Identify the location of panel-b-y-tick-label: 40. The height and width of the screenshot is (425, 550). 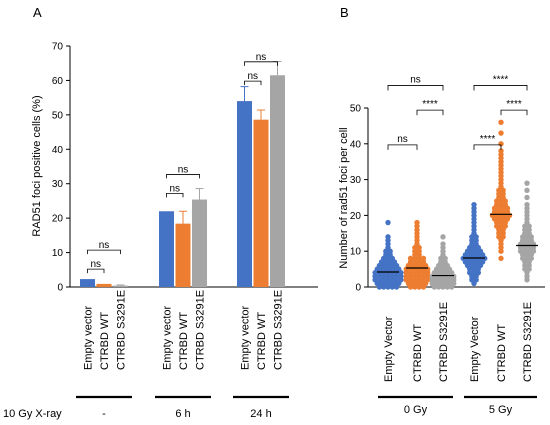
(356, 144).